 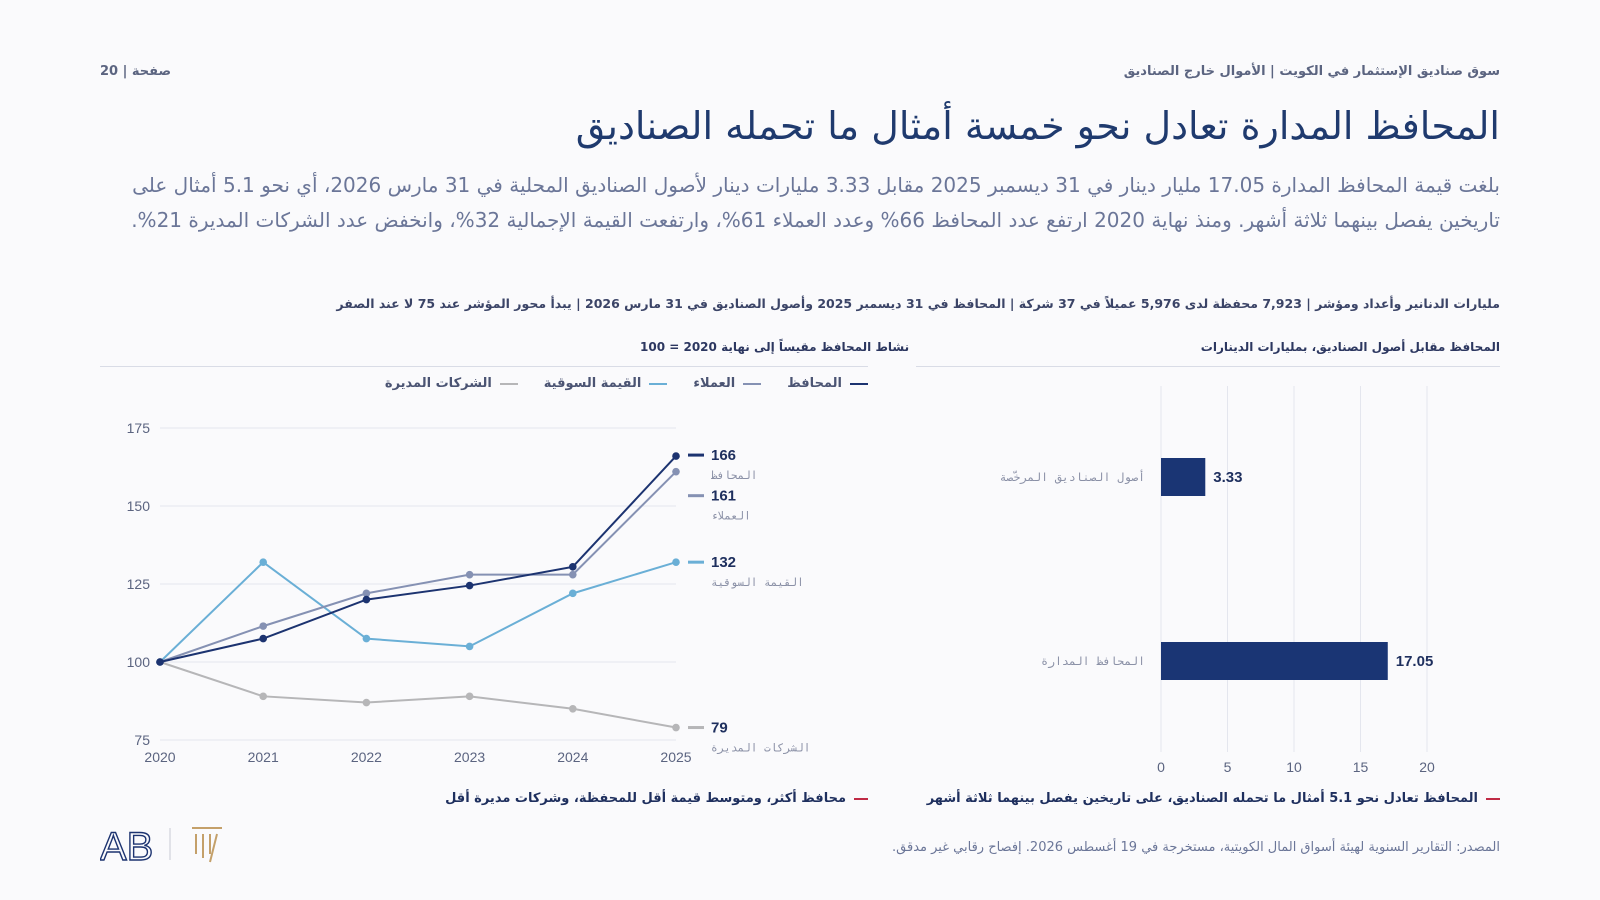 What do you see at coordinates (484, 366) in the screenshot?
I see `line-chart-rule` at bounding box center [484, 366].